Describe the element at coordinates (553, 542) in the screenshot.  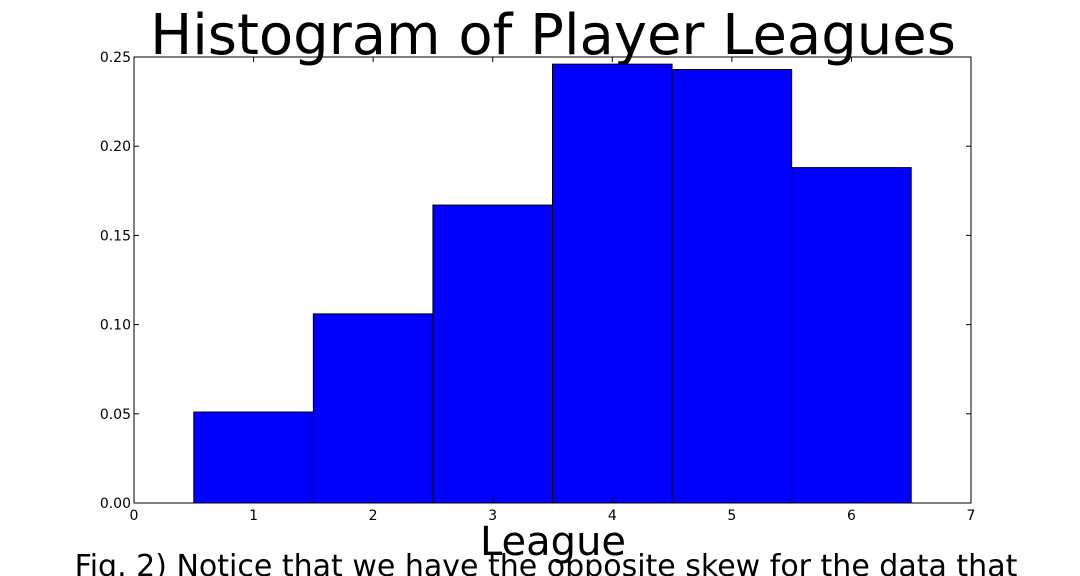
I see `x-axis-label: League` at that location.